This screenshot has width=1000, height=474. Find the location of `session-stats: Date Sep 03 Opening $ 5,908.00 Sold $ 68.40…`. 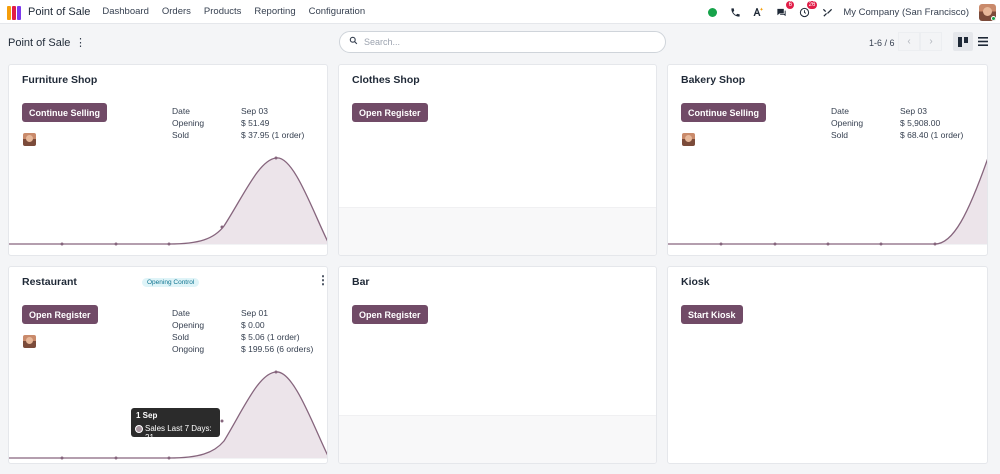

session-stats: Date Sep 03 Opening $ 5,908.00 Sold $ 68.40… is located at coordinates (897, 123).